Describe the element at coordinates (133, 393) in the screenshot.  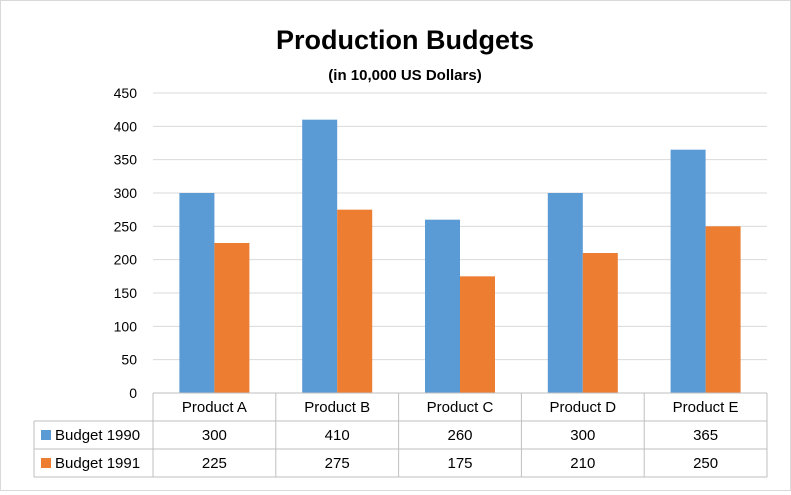
I see `y-tick-label: 0` at that location.